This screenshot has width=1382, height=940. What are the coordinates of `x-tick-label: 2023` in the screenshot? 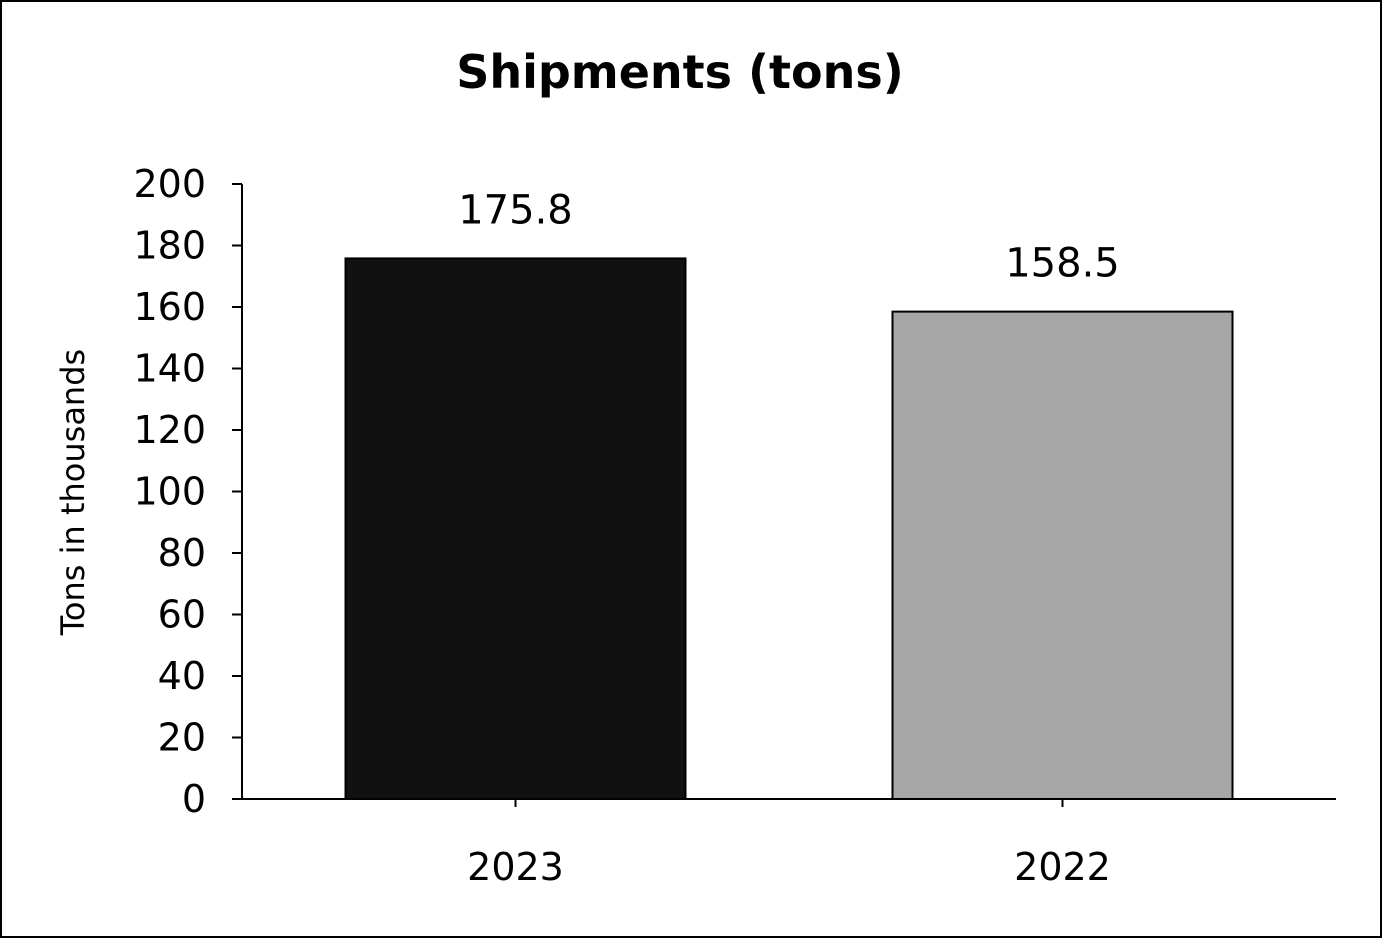 It's located at (515, 867).